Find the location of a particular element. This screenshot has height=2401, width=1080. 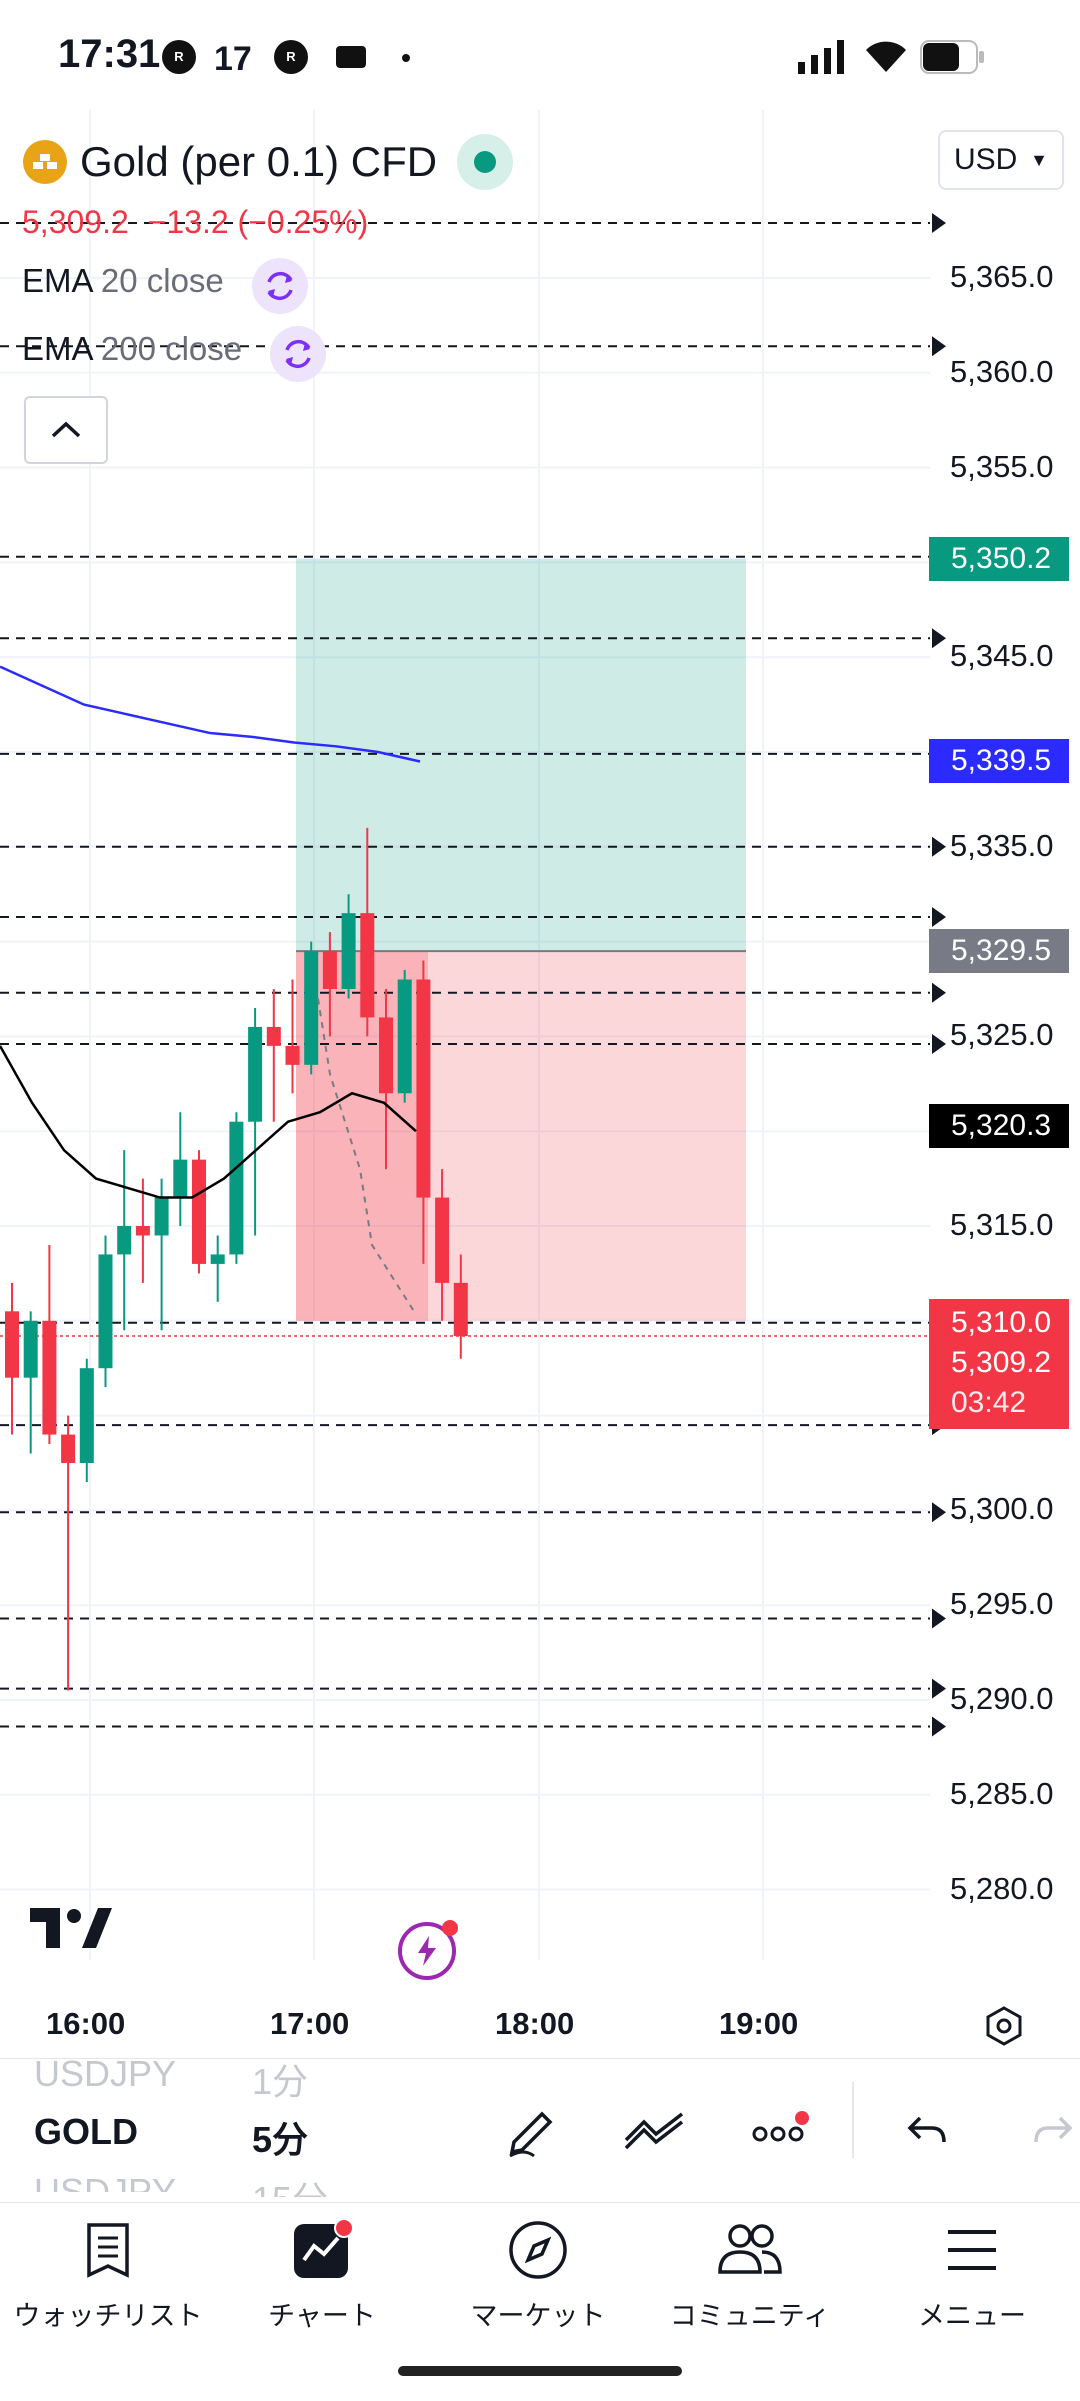

timeframe-selected: 5分 is located at coordinates (280, 2139).